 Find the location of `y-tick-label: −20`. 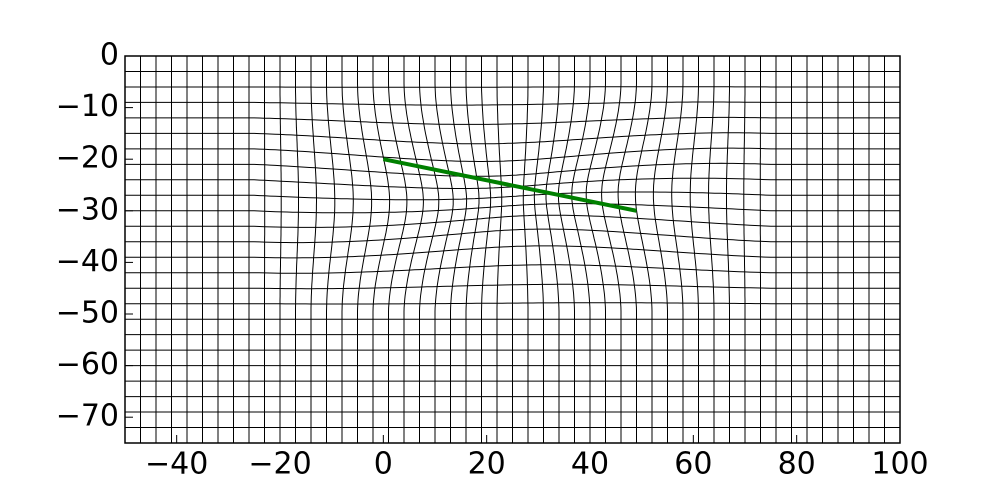

y-tick-label: −20 is located at coordinates (87, 158).